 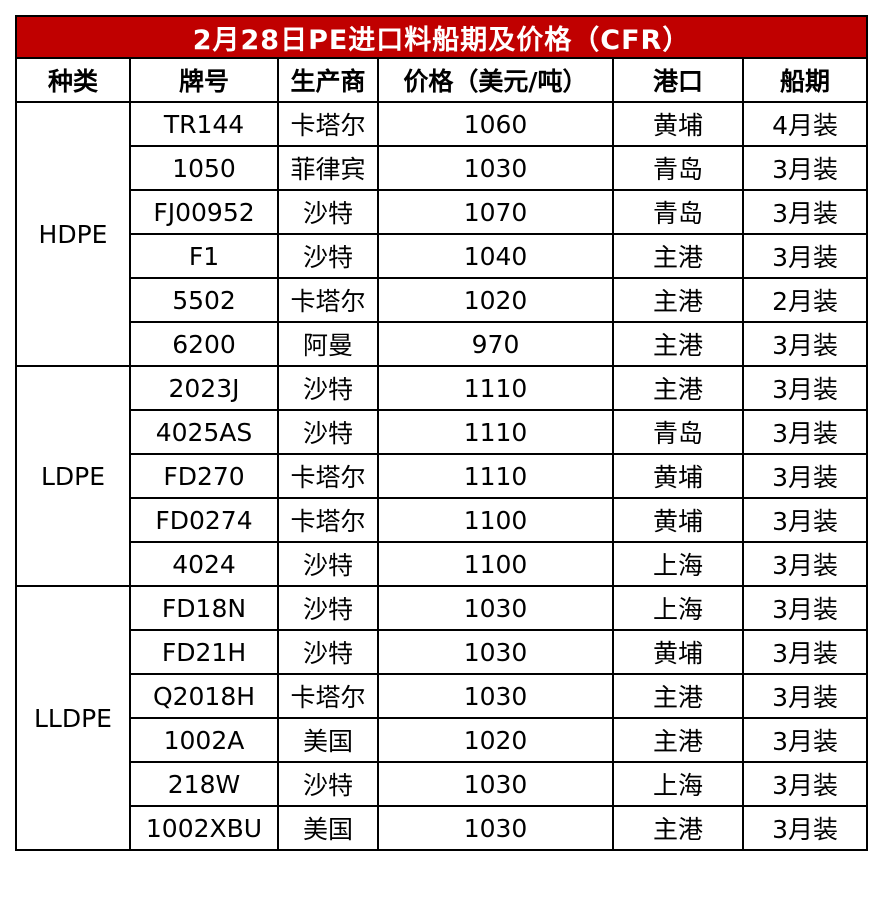 I want to click on table-row: FJ00952 沙特 1070 青岛 3月装, so click(x=442, y=212).